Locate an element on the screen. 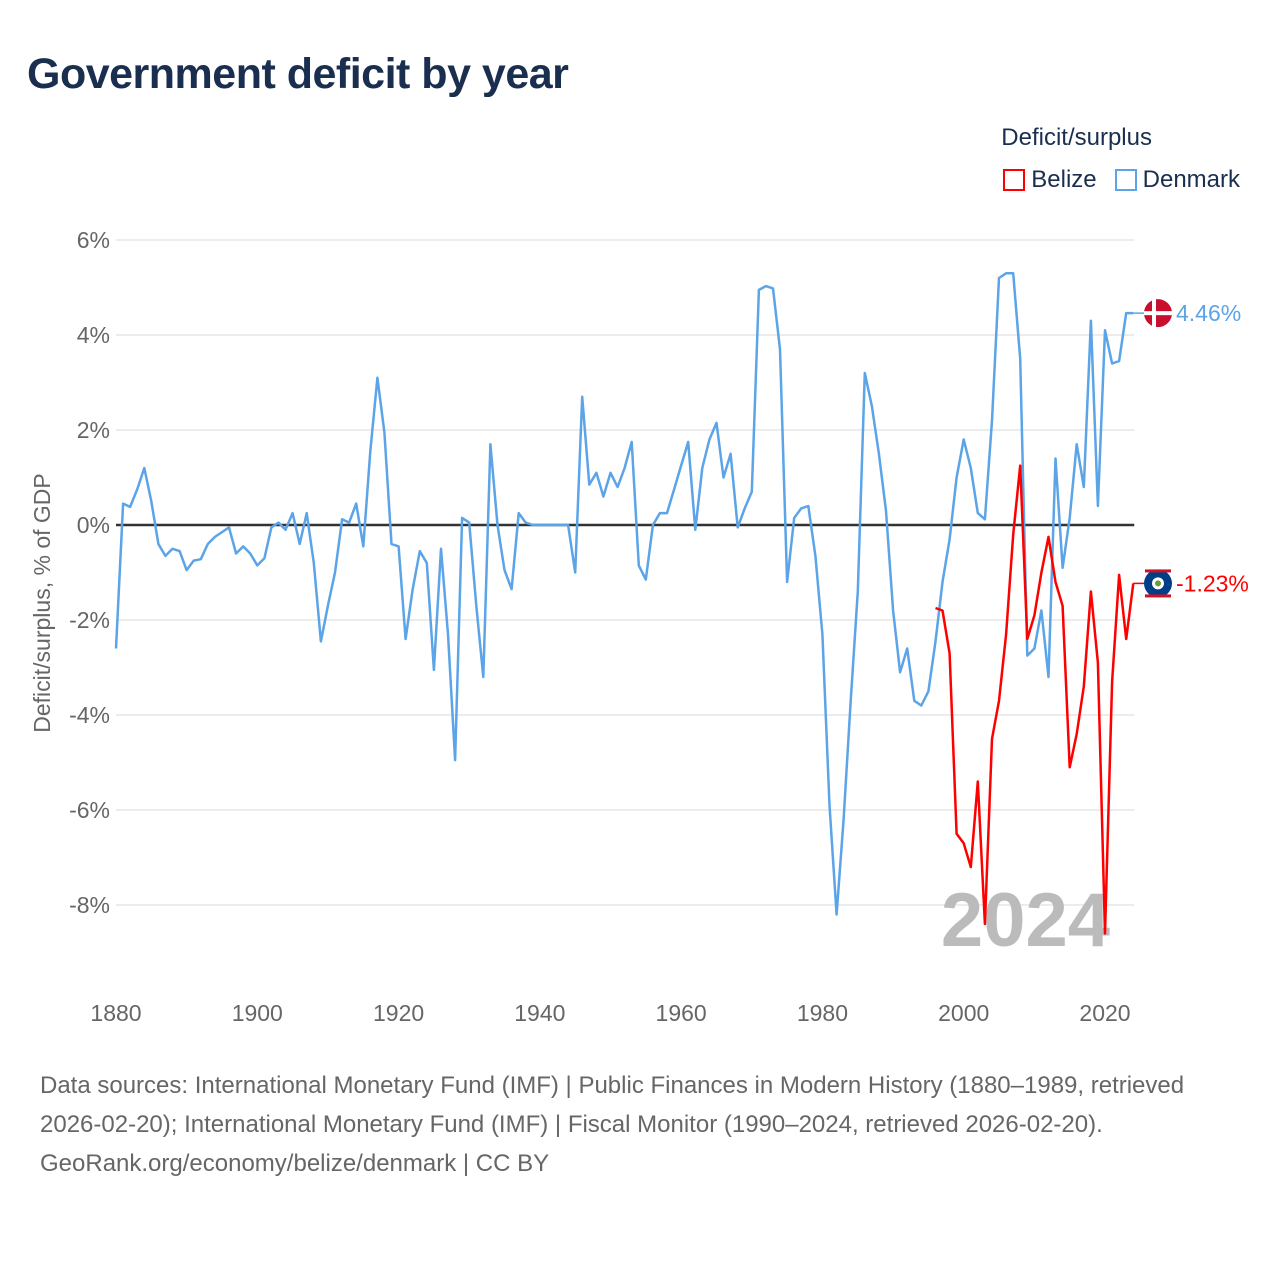 This screenshot has height=1280, width=1280. x-tick-label: 1920 is located at coordinates (398, 1013).